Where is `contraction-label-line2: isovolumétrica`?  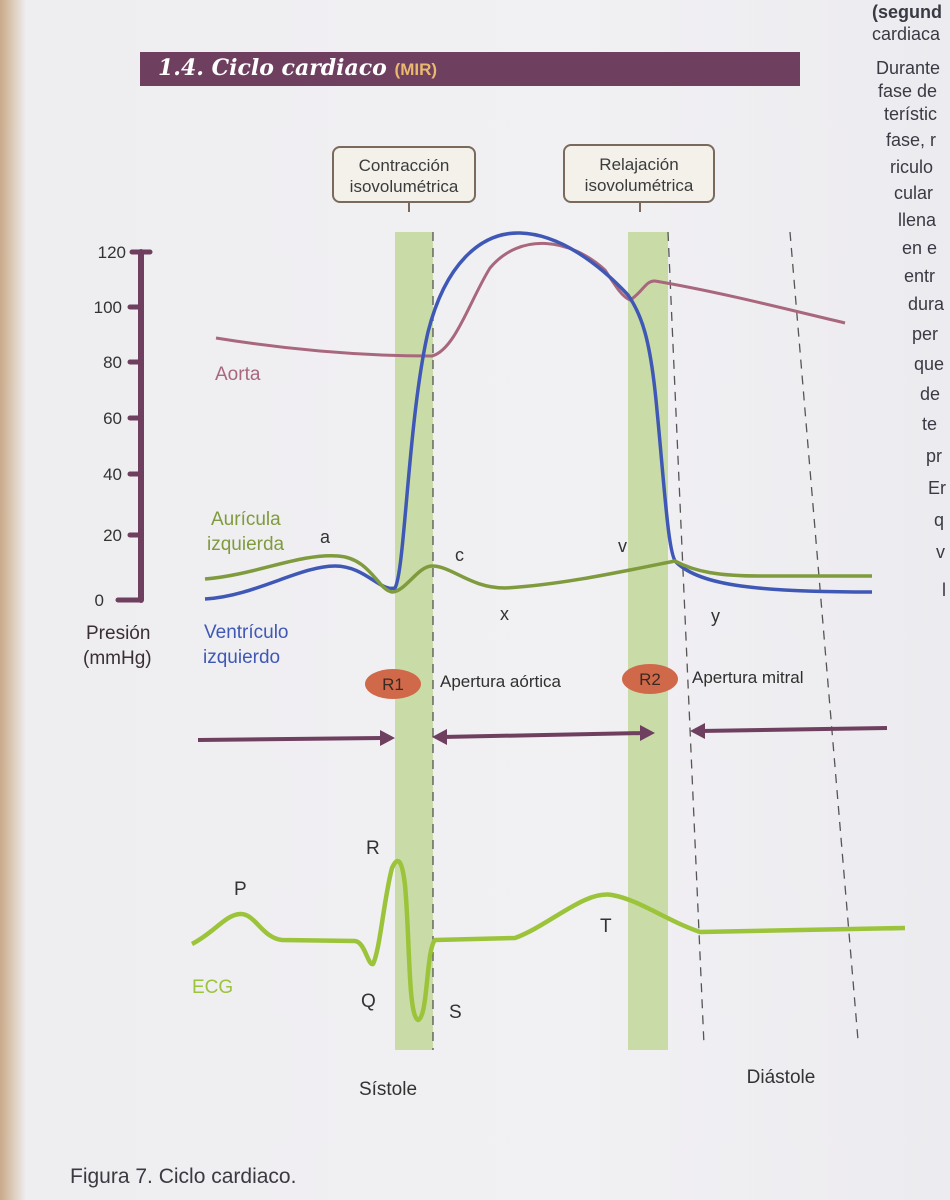 contraction-label-line2: isovolumétrica is located at coordinates (404, 186).